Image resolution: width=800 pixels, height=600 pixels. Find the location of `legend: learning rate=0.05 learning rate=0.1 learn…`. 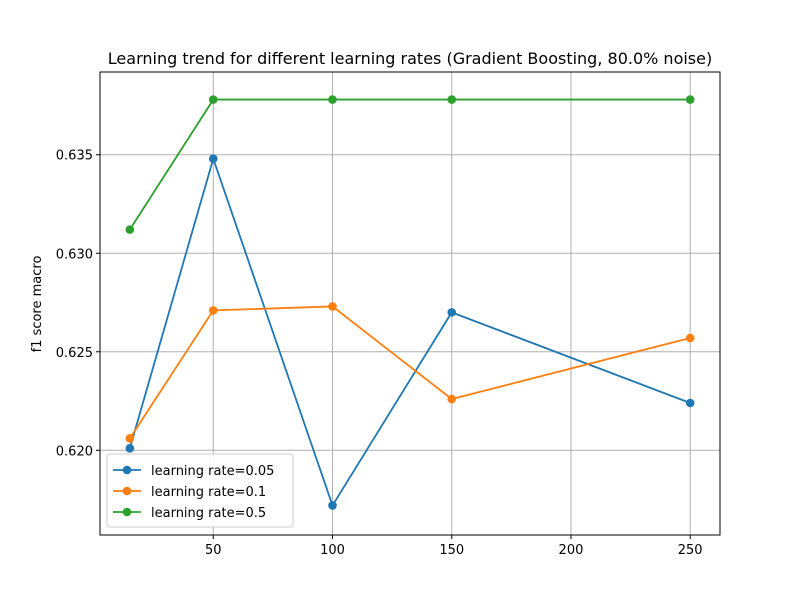

legend: learning rate=0.05 learning rate=0.1 learn… is located at coordinates (200, 490).